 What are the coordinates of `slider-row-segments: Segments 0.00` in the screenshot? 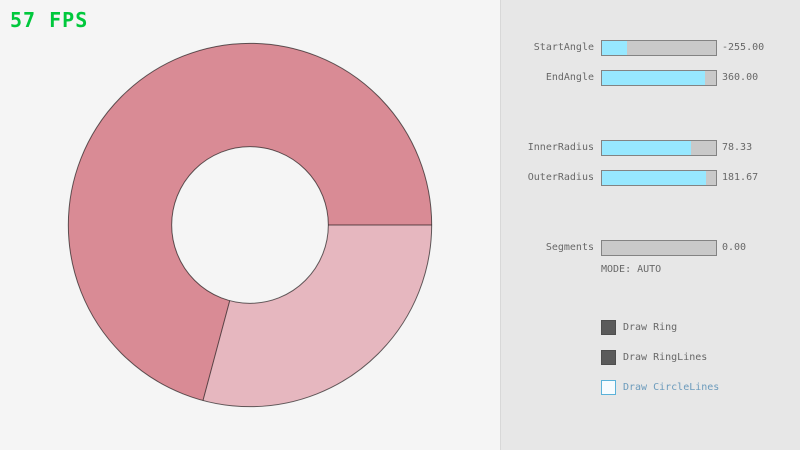 It's located at (650, 248).